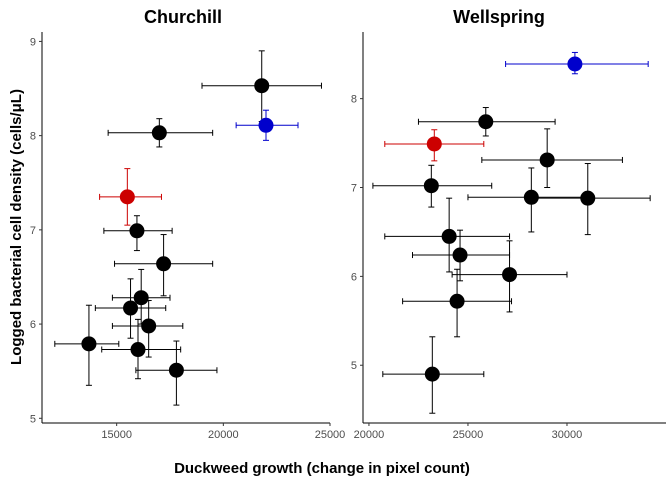  I want to click on y-axis-label: Logged bacterial cell density (cells/μL), so click(16, 227).